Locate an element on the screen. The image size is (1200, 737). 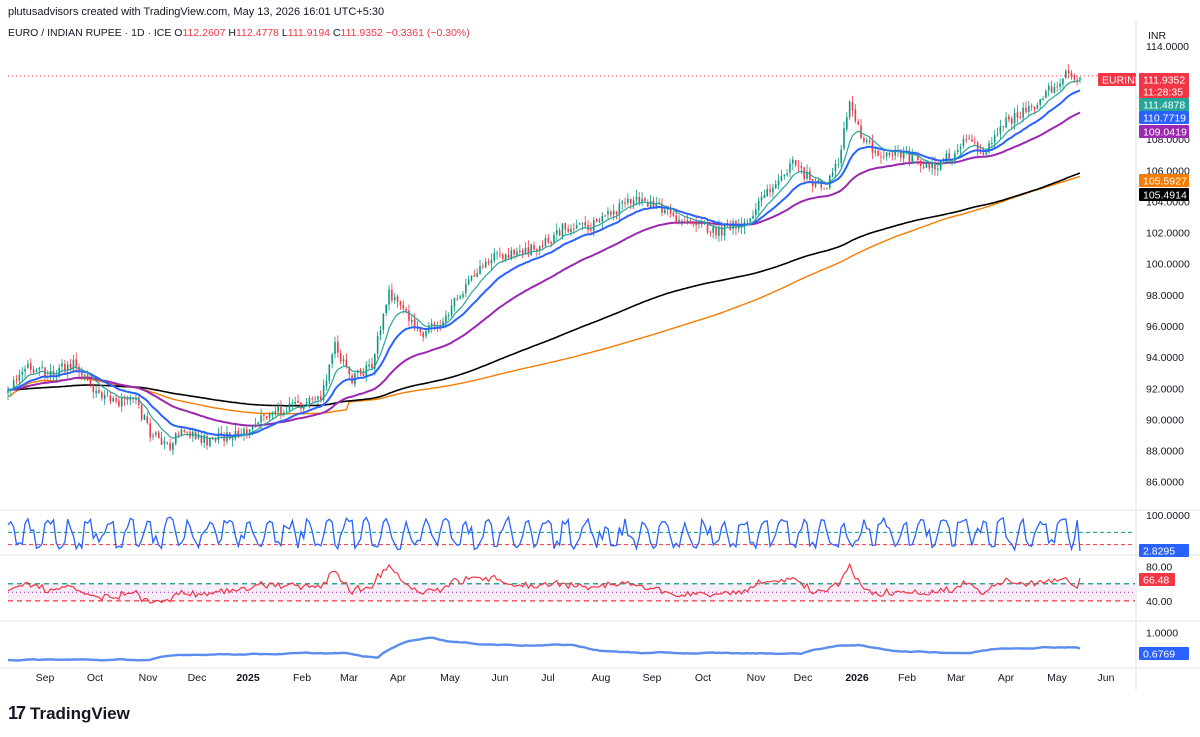
price-tick-label: 98.0000 is located at coordinates (1165, 296).